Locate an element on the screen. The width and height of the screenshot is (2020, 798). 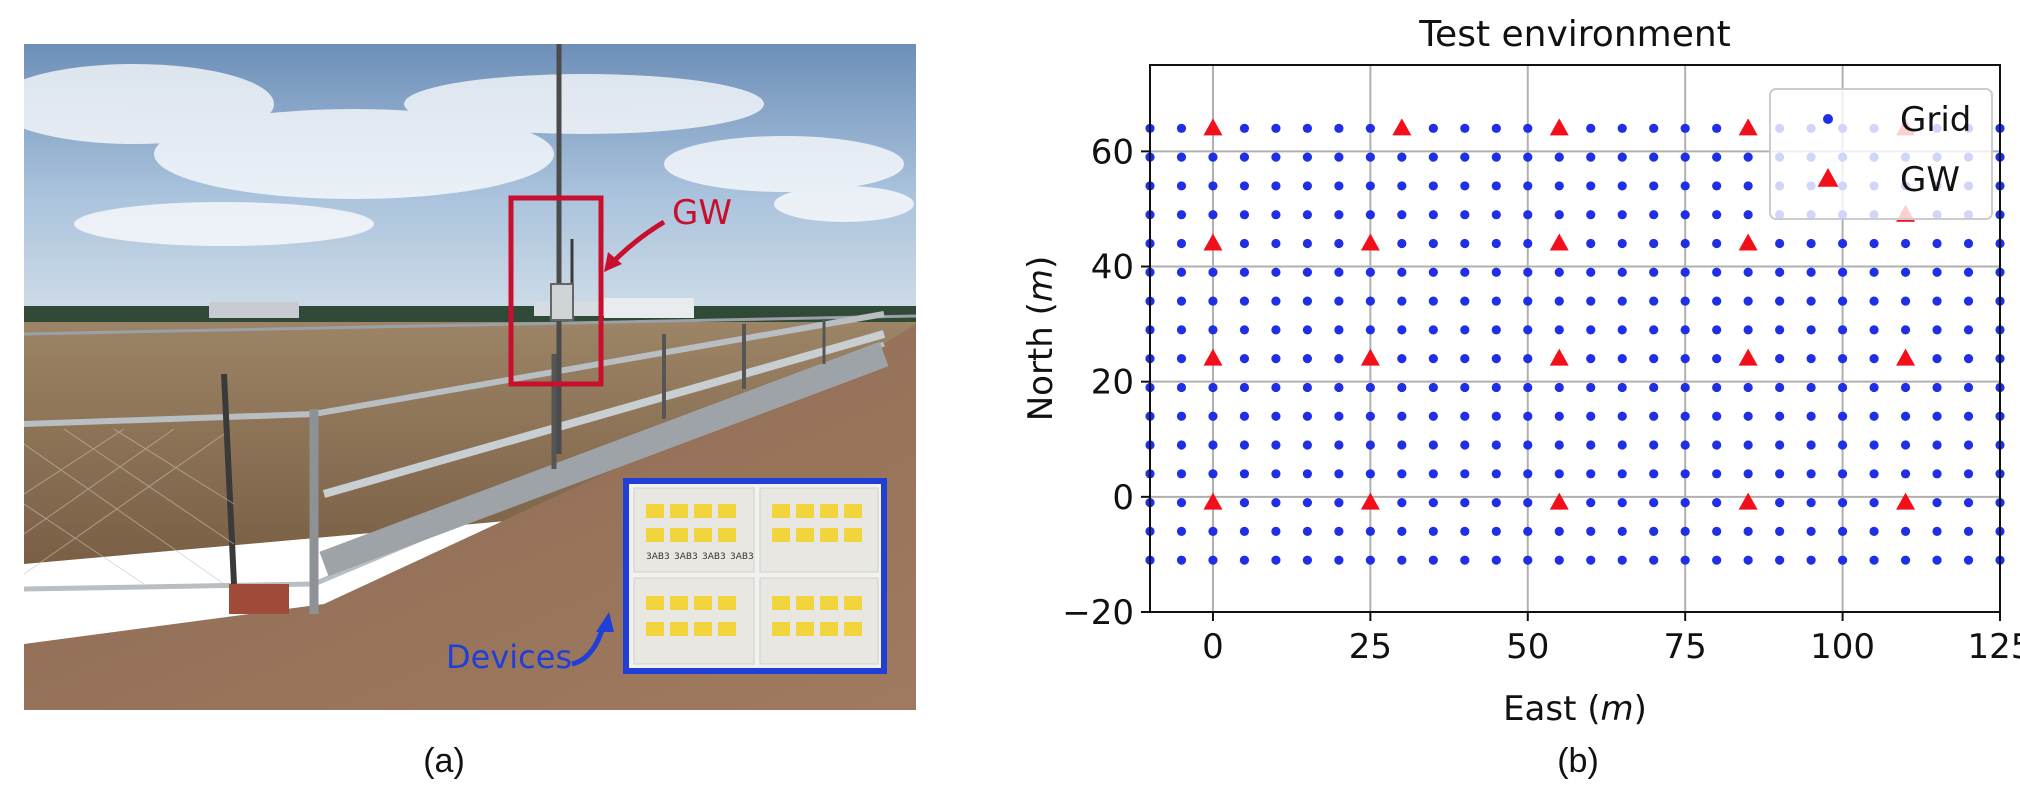
legend-grid-label: Grid is located at coordinates (1935, 120).